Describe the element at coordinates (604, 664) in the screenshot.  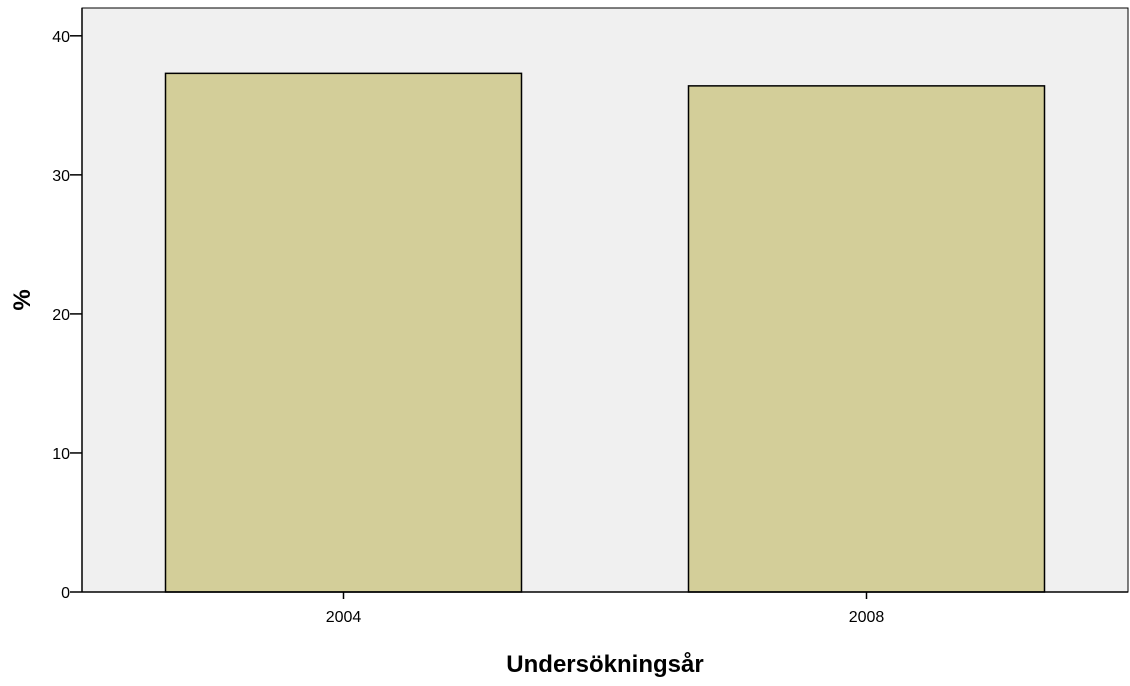
I see `x-axis-title: Undersökningsår` at that location.